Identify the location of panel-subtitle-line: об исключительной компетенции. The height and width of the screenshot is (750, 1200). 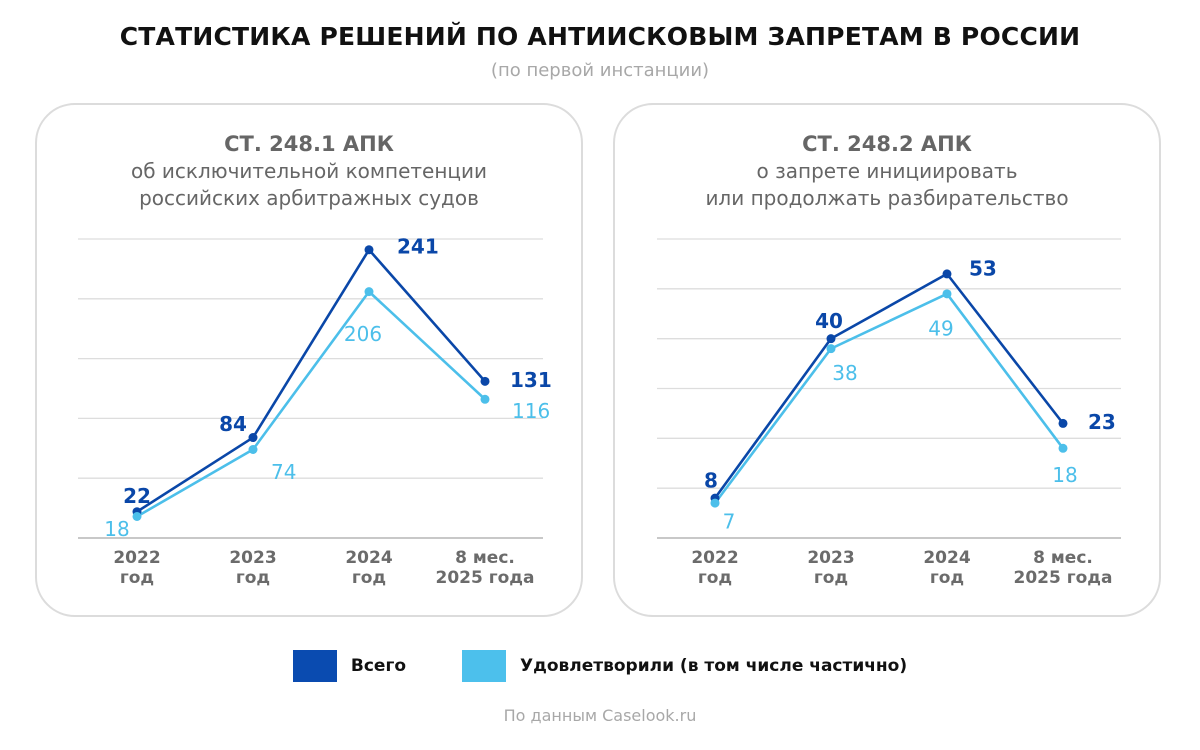
(309, 171).